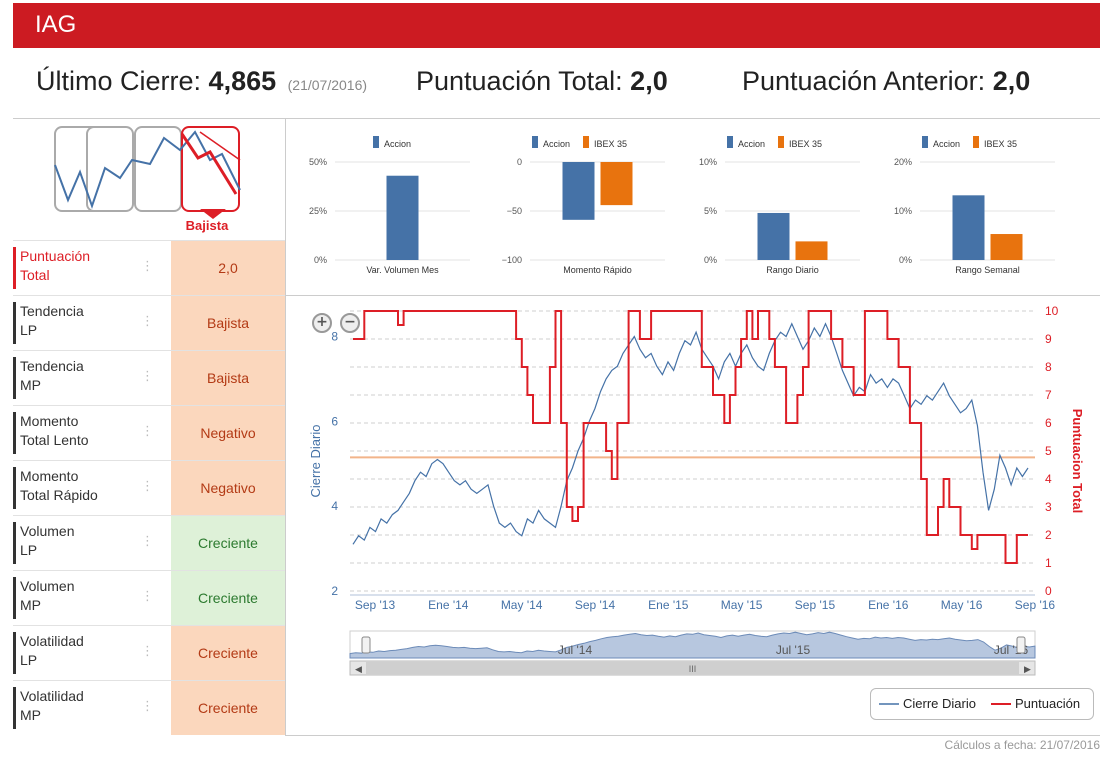 This screenshot has width=1115, height=759. I want to click on x-axis-label: Rango Semanal, so click(987, 270).